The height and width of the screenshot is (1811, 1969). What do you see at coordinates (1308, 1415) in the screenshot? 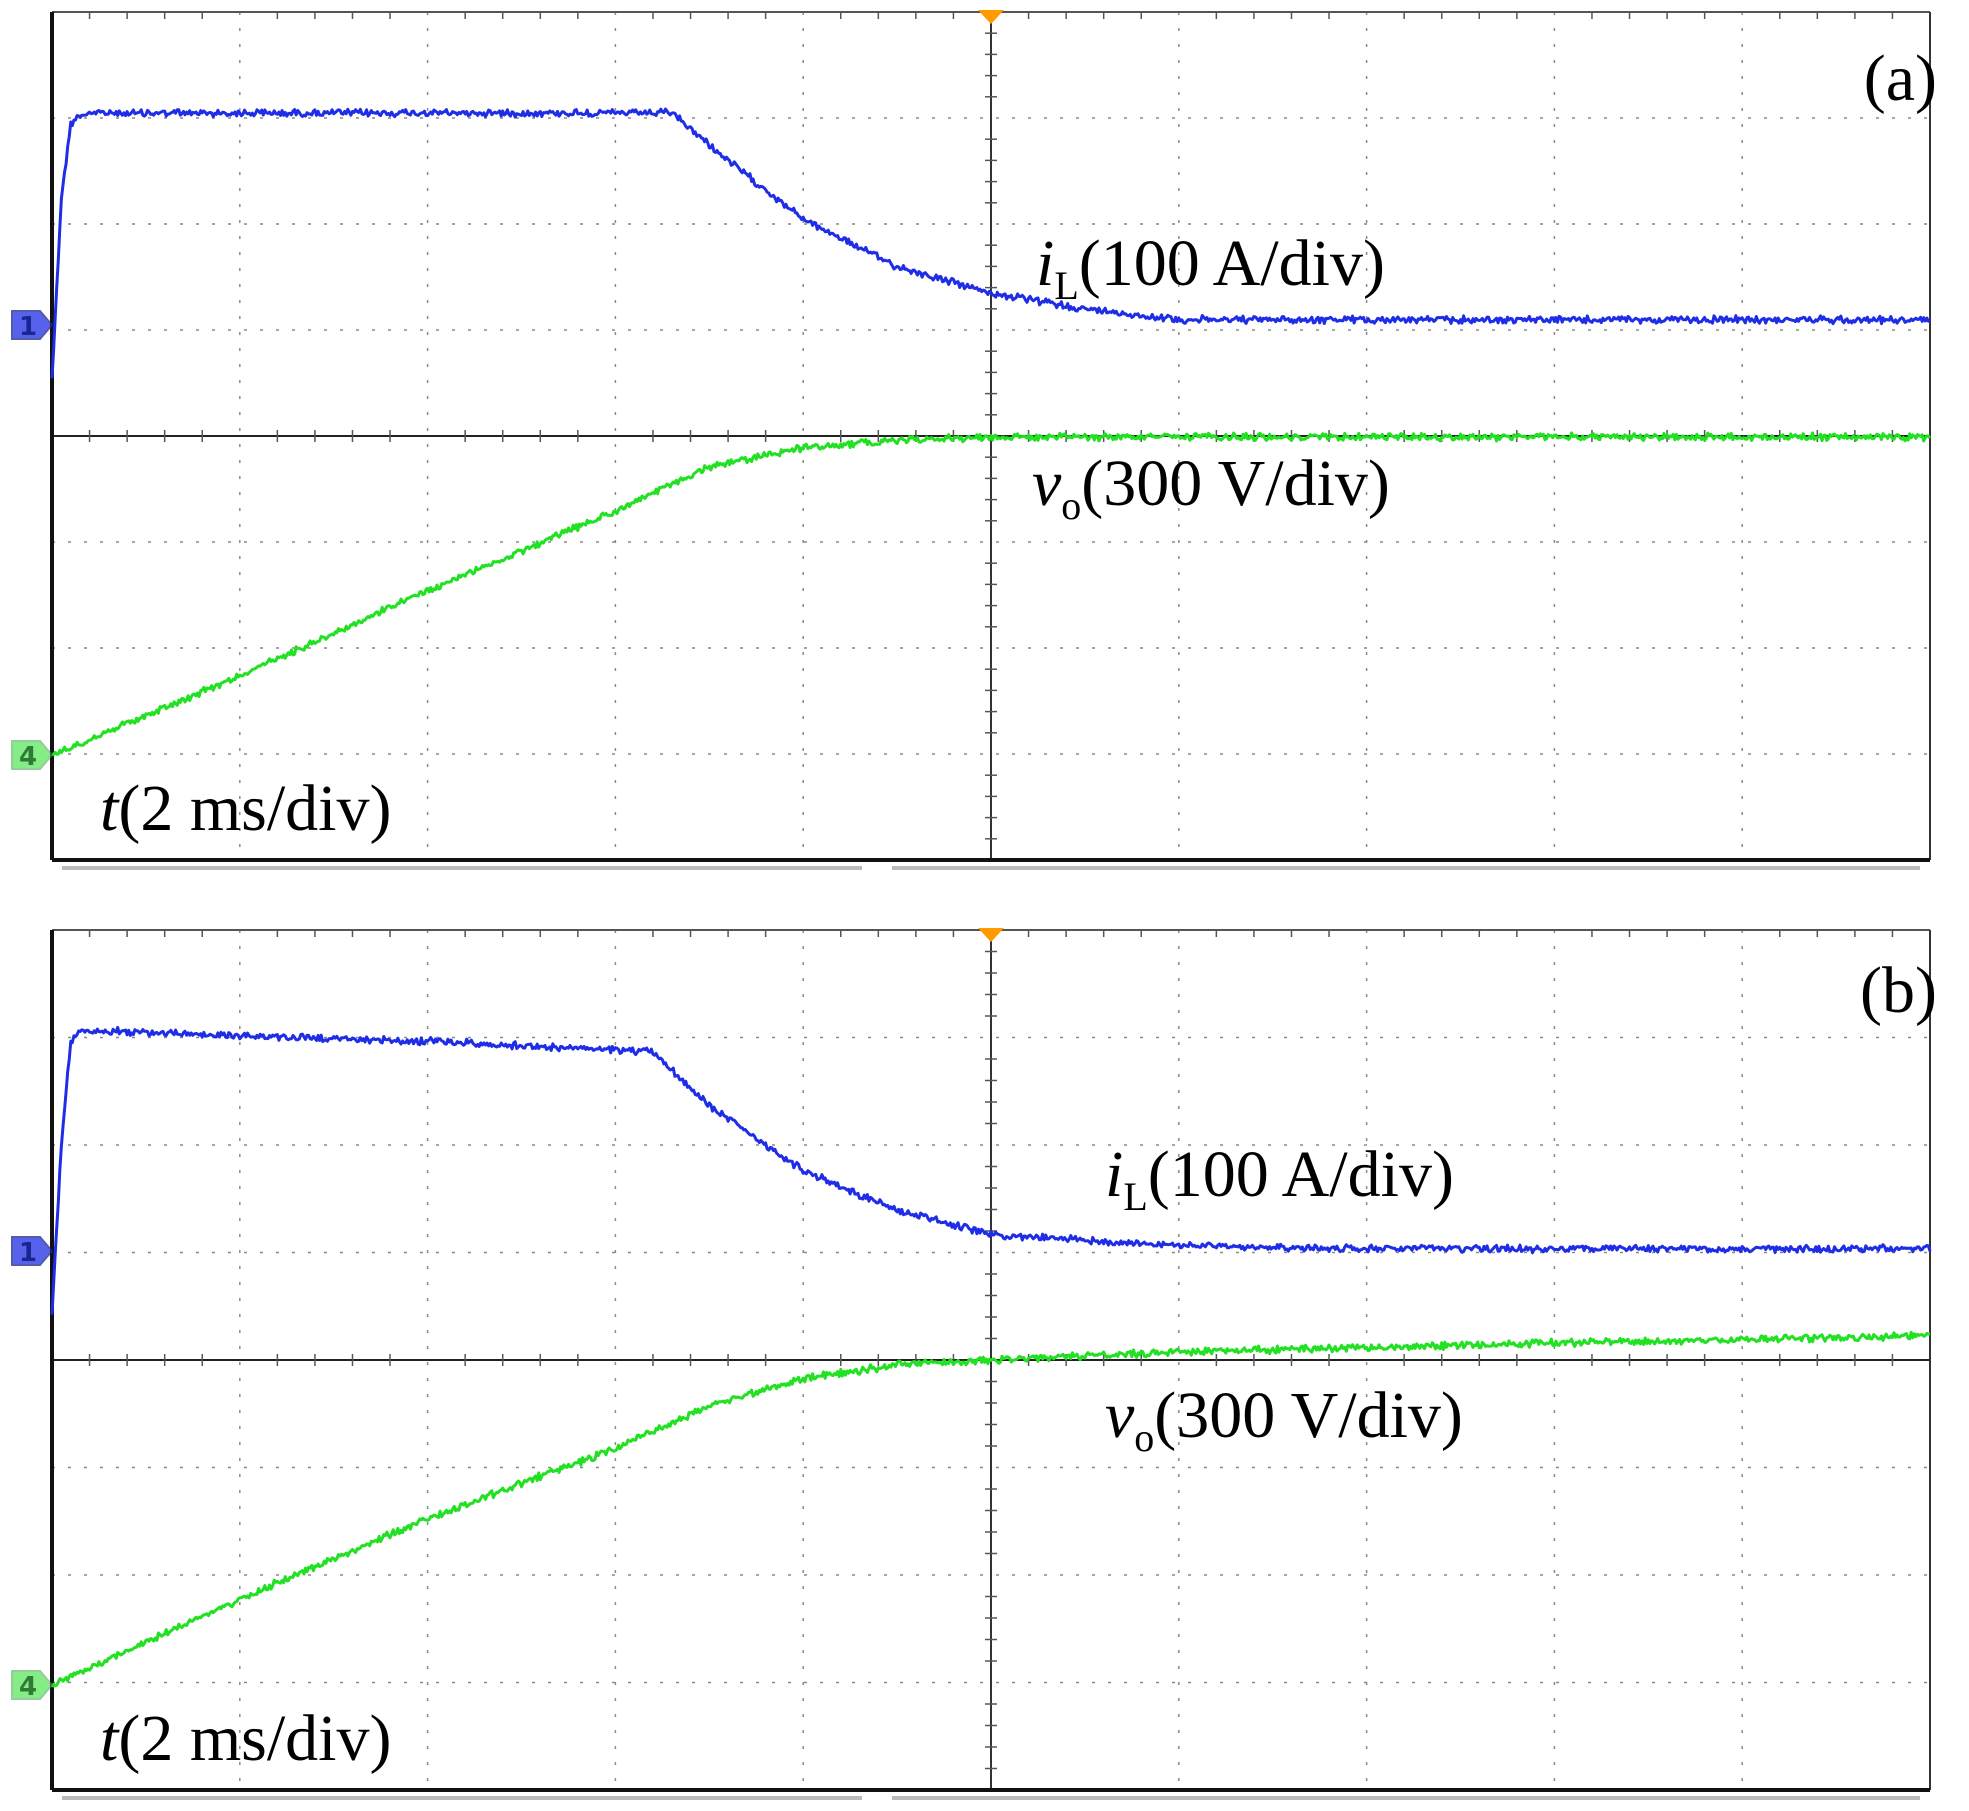
I see `panel-b-voltage-scale: (300 V/div)` at bounding box center [1308, 1415].